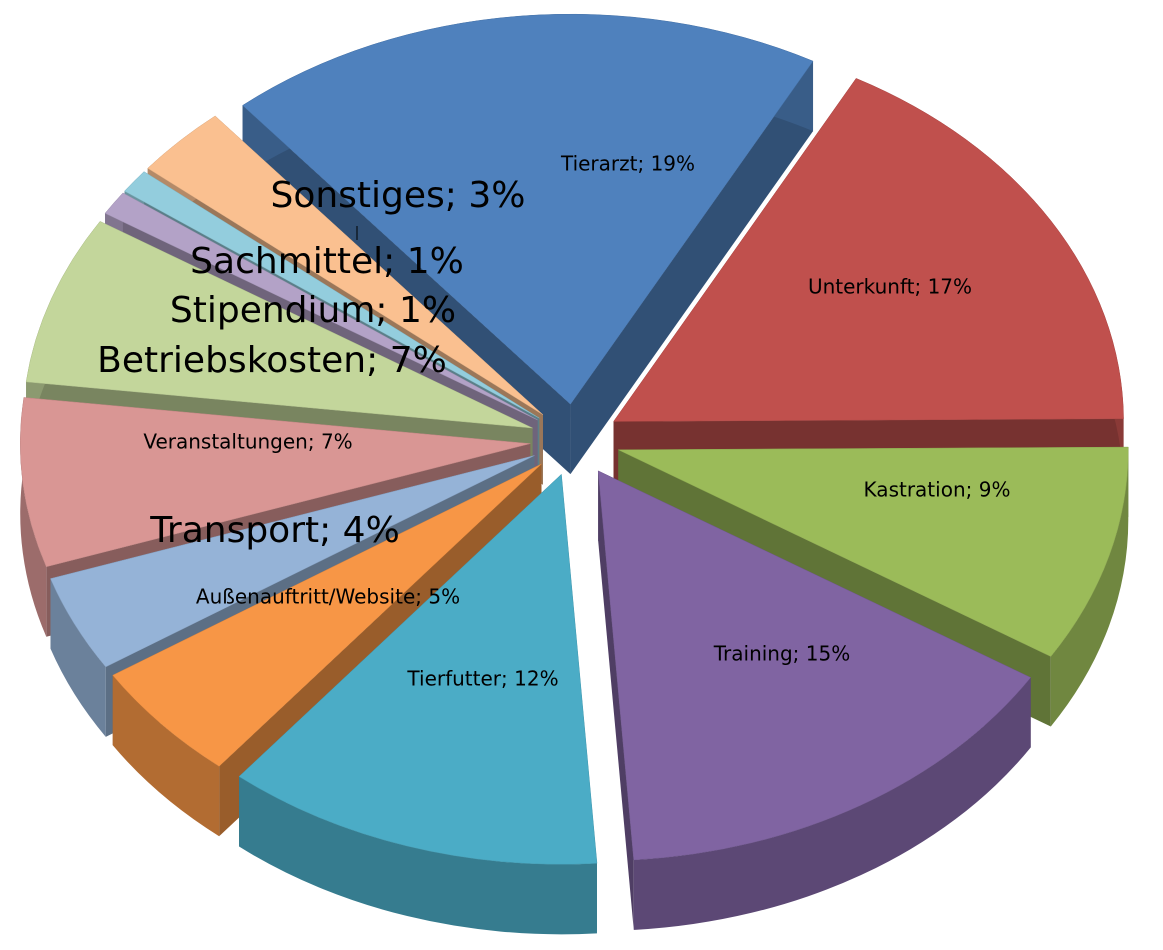  What do you see at coordinates (937, 490) in the screenshot?
I see `data-label: Kastration; 9%` at bounding box center [937, 490].